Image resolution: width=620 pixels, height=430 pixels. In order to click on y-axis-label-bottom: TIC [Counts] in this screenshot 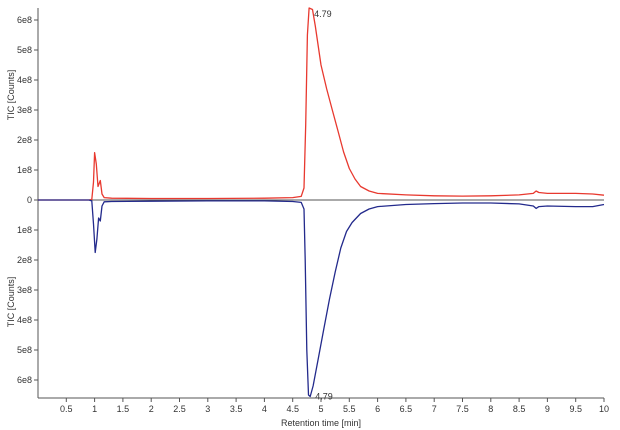, I will do `click(11, 302)`.